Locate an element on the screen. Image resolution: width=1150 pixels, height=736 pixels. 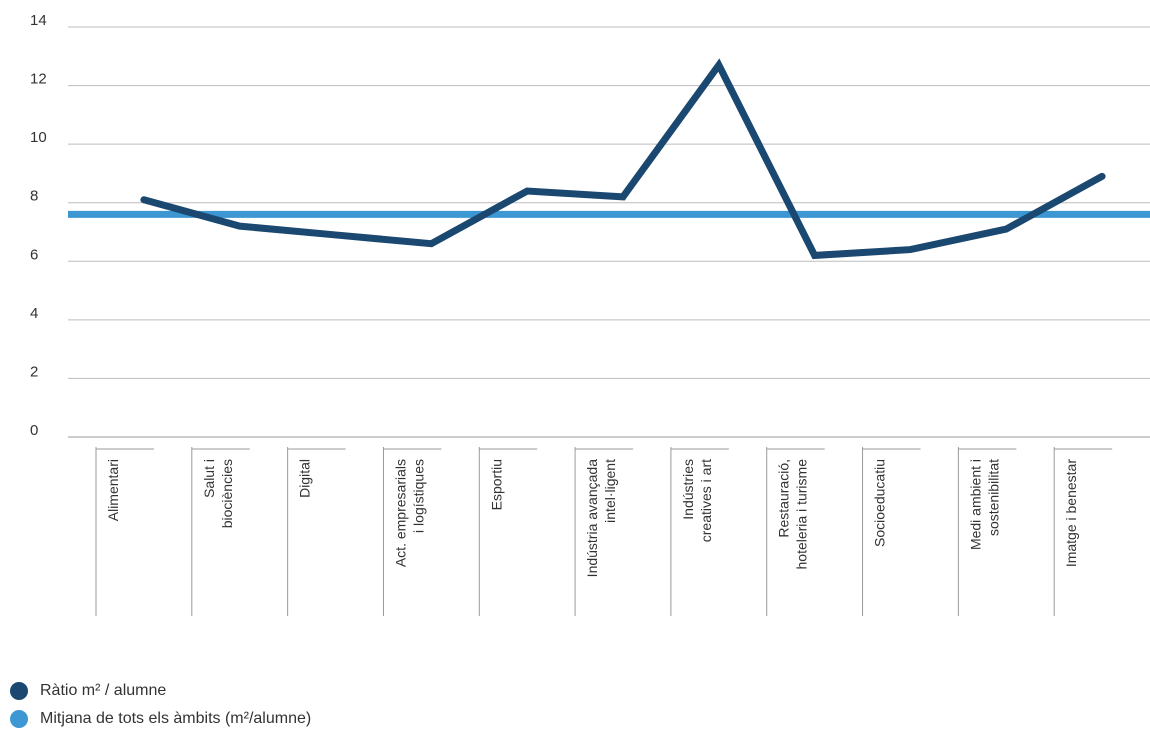
category-label: creatives i art is located at coordinates (706, 500).